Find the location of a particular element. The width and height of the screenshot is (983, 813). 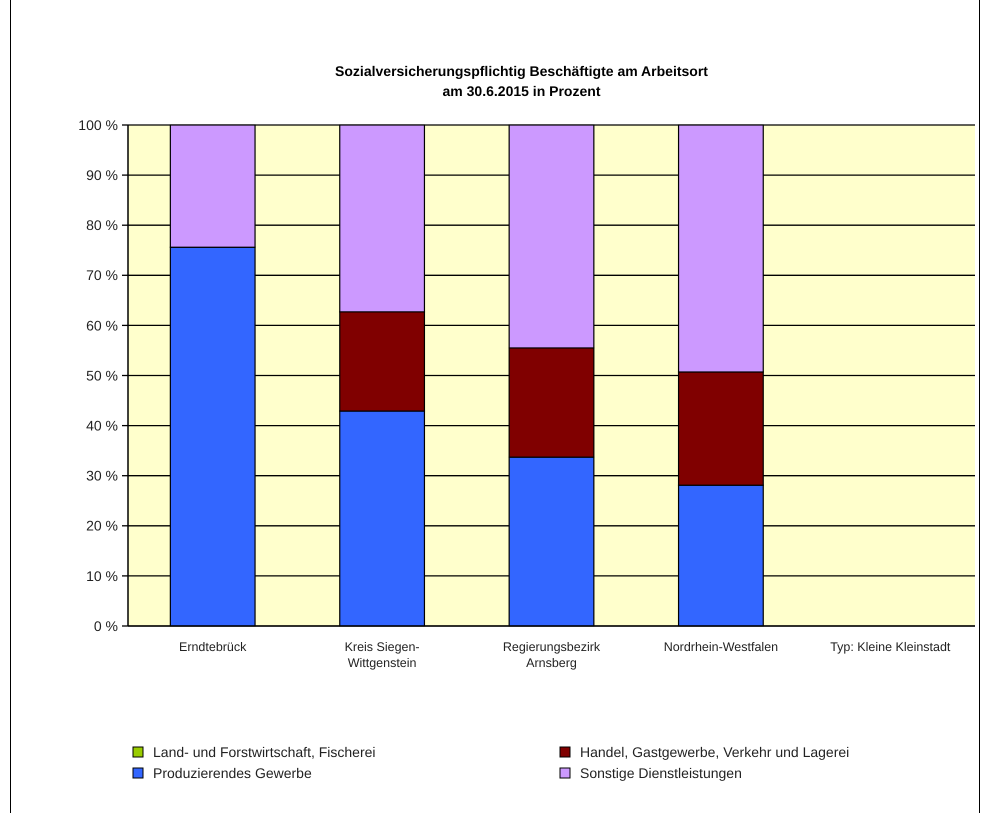

y-tick-label: 50 % is located at coordinates (102, 375).